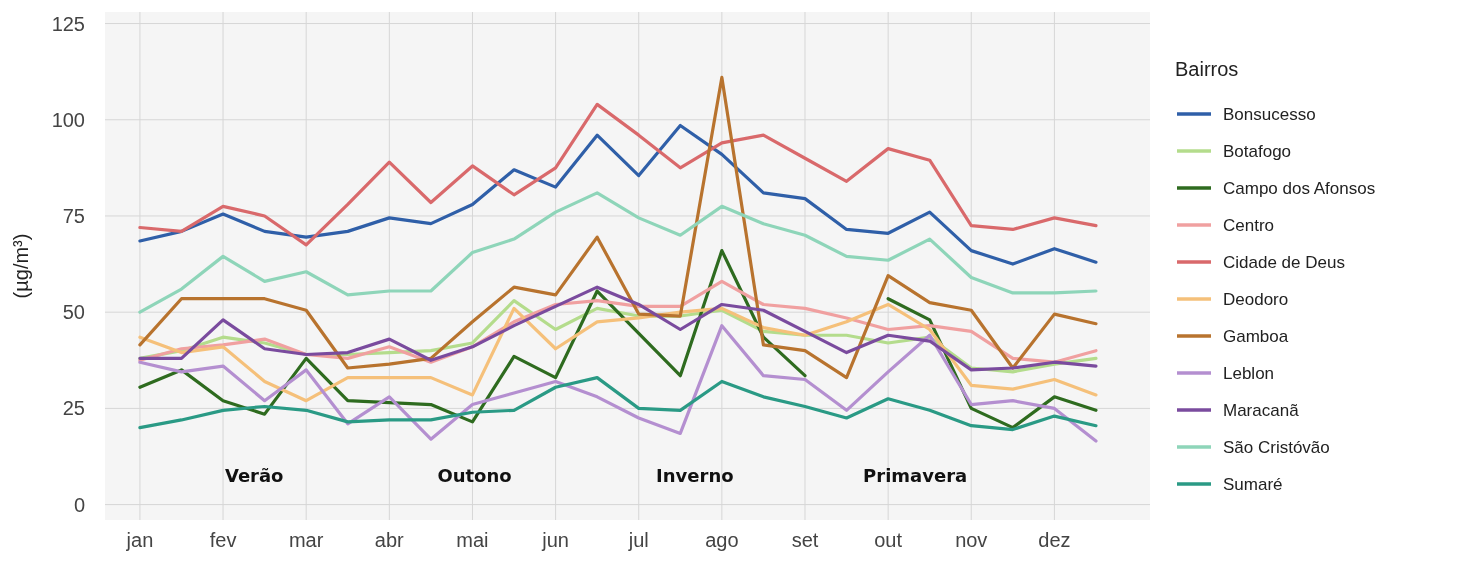 Image resolution: width=1458 pixels, height=562 pixels. What do you see at coordinates (555, 540) in the screenshot?
I see `x-tick-label: jun` at bounding box center [555, 540].